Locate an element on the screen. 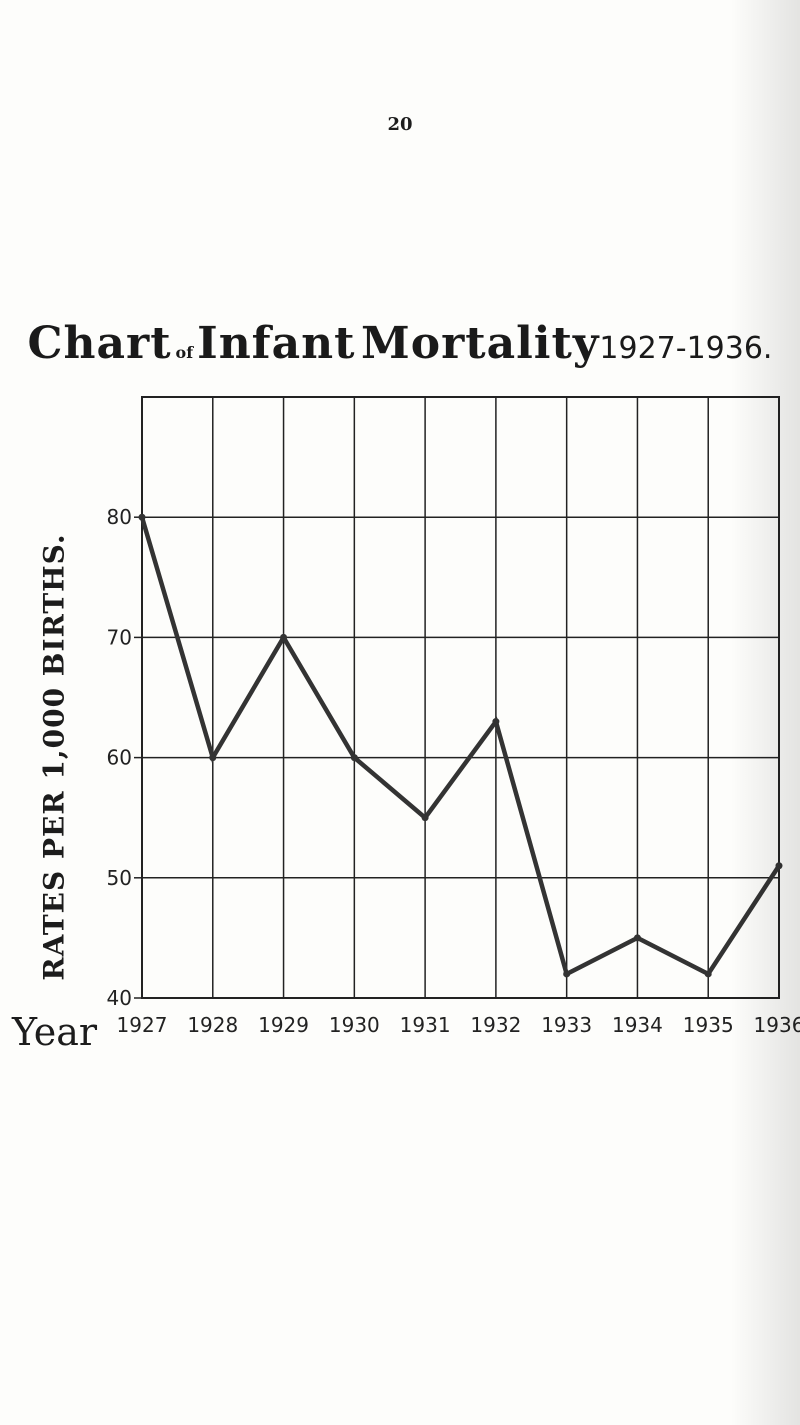 The height and width of the screenshot is (1425, 800). x-tick-label: 1932 is located at coordinates (495, 1025).